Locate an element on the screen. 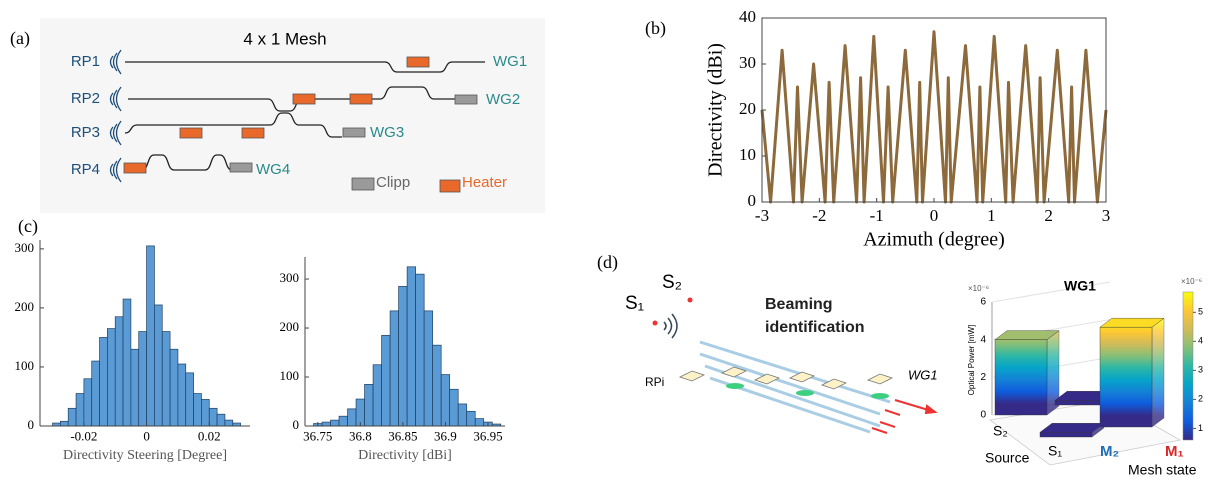  x-tick-label: 0 is located at coordinates (934, 215).